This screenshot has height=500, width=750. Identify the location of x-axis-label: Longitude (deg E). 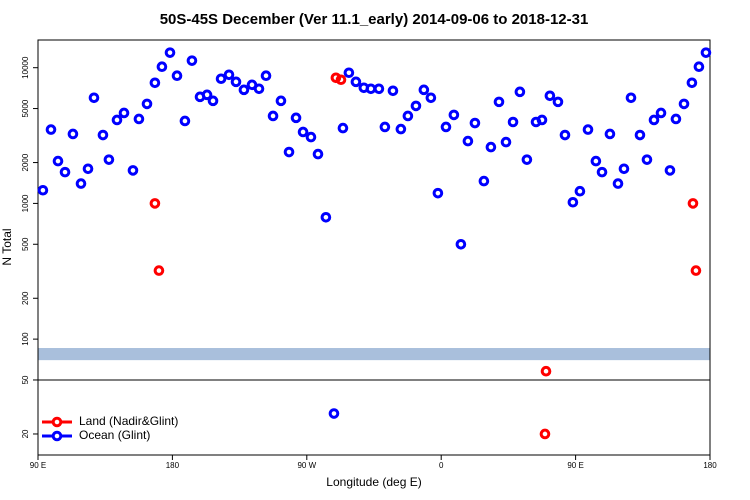
(373, 482).